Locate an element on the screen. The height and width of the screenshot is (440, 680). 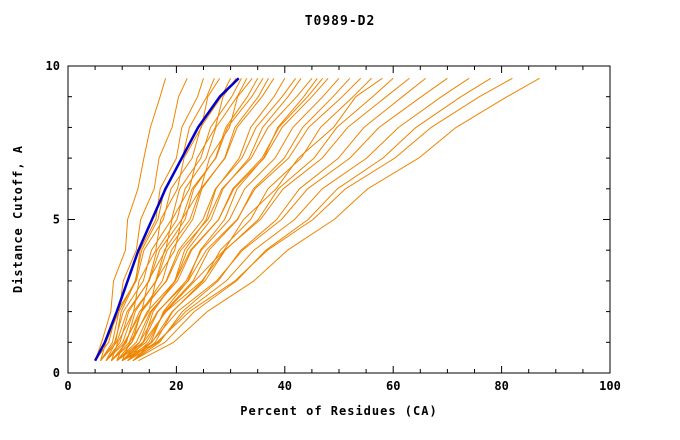
x-axis-label: Percent of Residues (CA) is located at coordinates (339, 411).